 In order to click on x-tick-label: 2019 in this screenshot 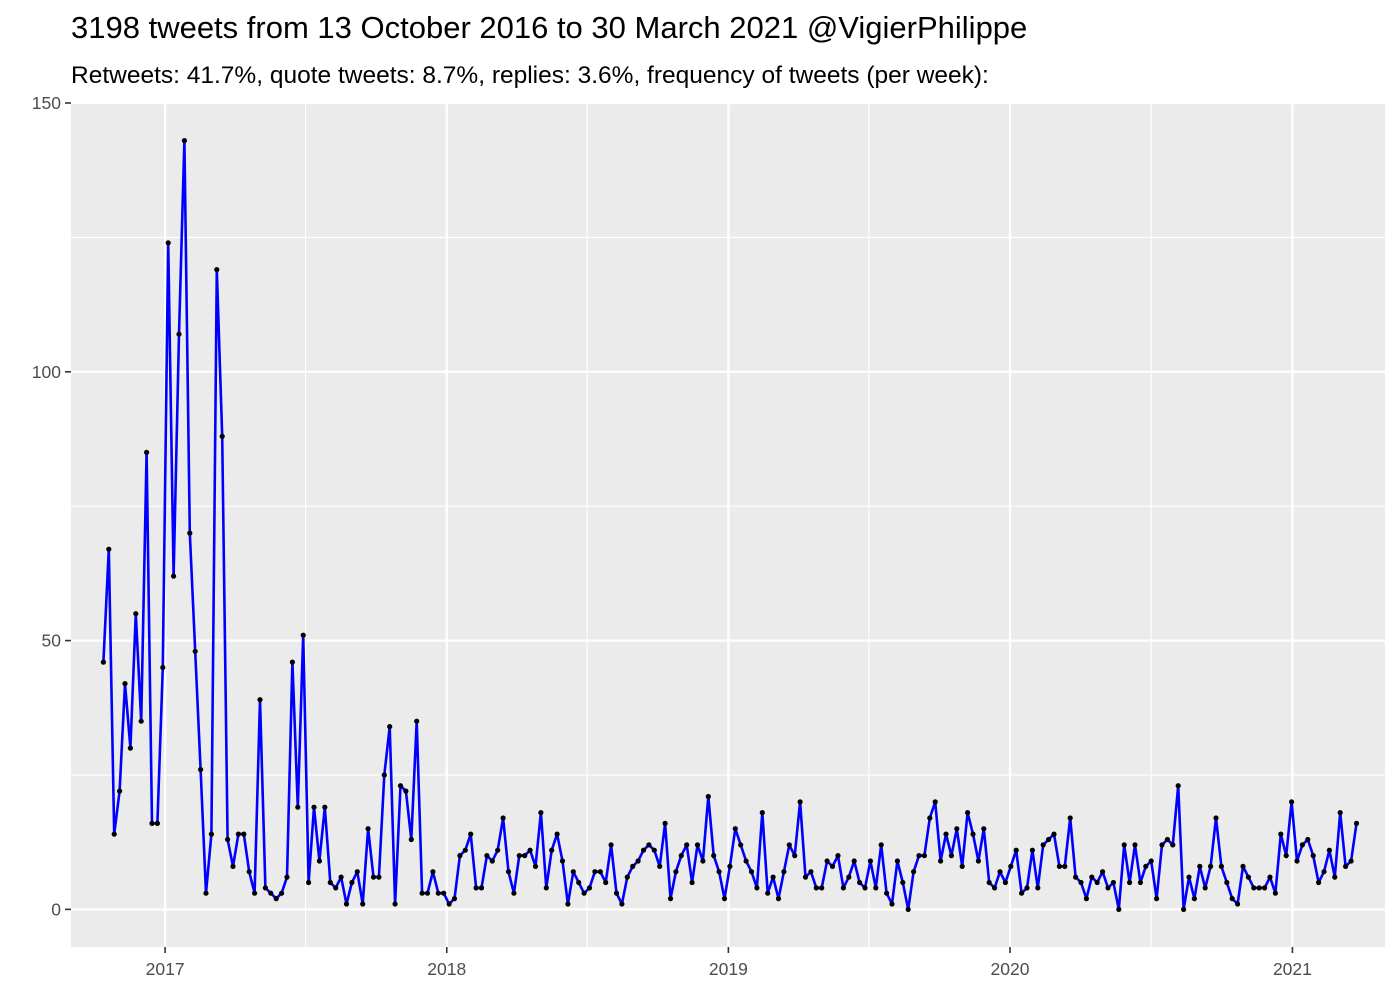, I will do `click(728, 969)`.